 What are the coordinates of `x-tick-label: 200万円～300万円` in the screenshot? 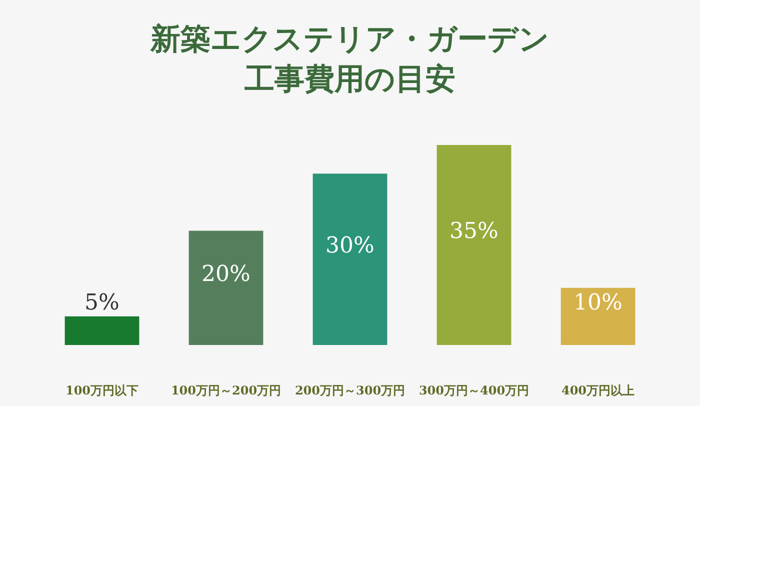 It's located at (350, 391).